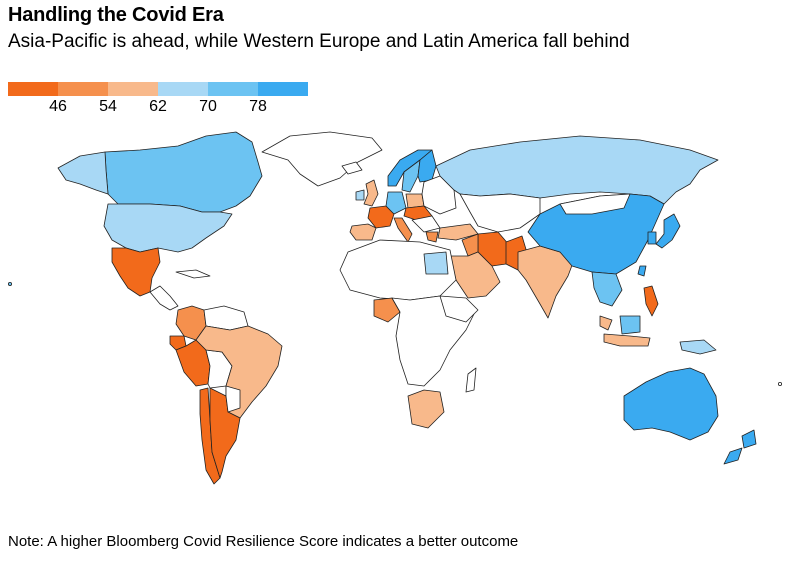 The width and height of the screenshot is (798, 570). Describe the element at coordinates (403, 230) in the screenshot. I see `region-italy` at that location.